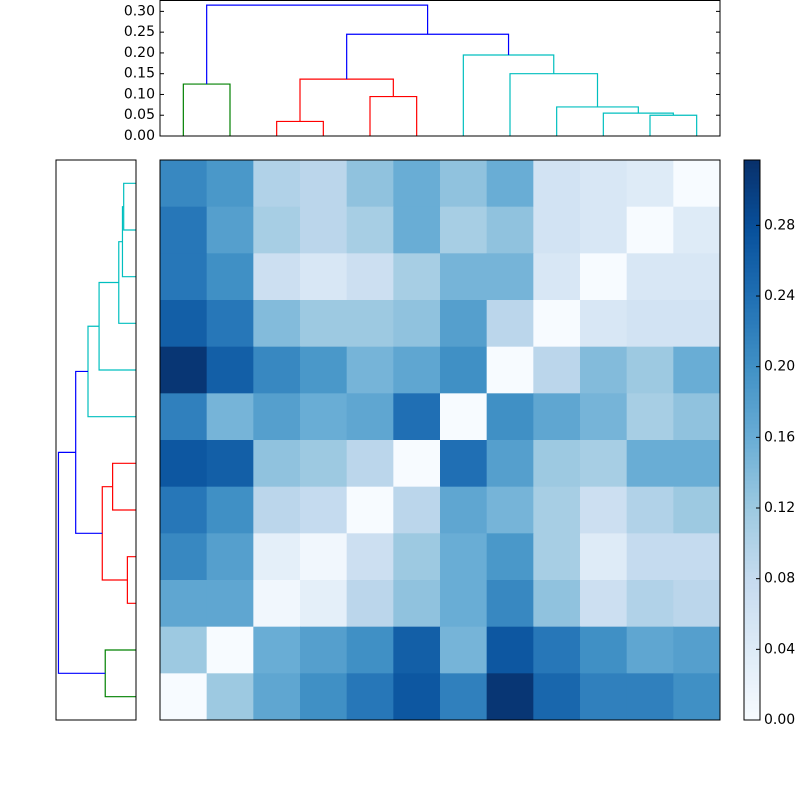  What do you see at coordinates (779, 579) in the screenshot?
I see `colorbar-tick-label: 0.08` at bounding box center [779, 579].